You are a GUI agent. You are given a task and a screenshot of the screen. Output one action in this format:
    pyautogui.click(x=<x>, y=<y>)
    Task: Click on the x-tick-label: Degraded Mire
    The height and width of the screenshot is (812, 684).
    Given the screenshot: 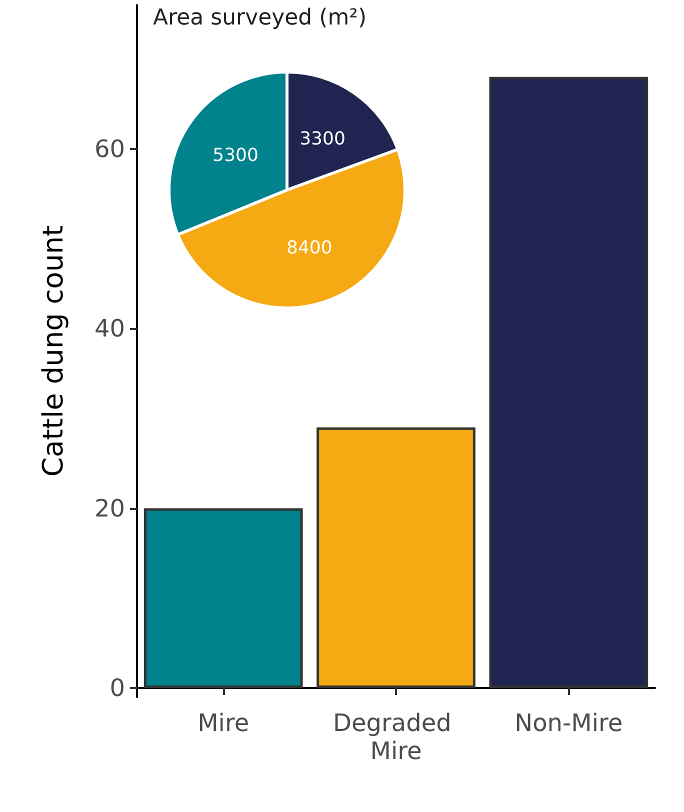 What is the action you would take?
    pyautogui.click(x=396, y=737)
    